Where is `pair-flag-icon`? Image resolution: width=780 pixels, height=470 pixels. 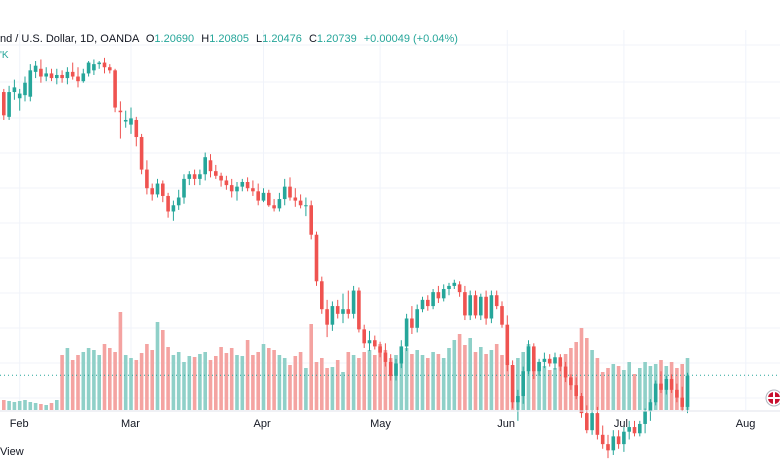
pair-flag-icon is located at coordinates (772, 398).